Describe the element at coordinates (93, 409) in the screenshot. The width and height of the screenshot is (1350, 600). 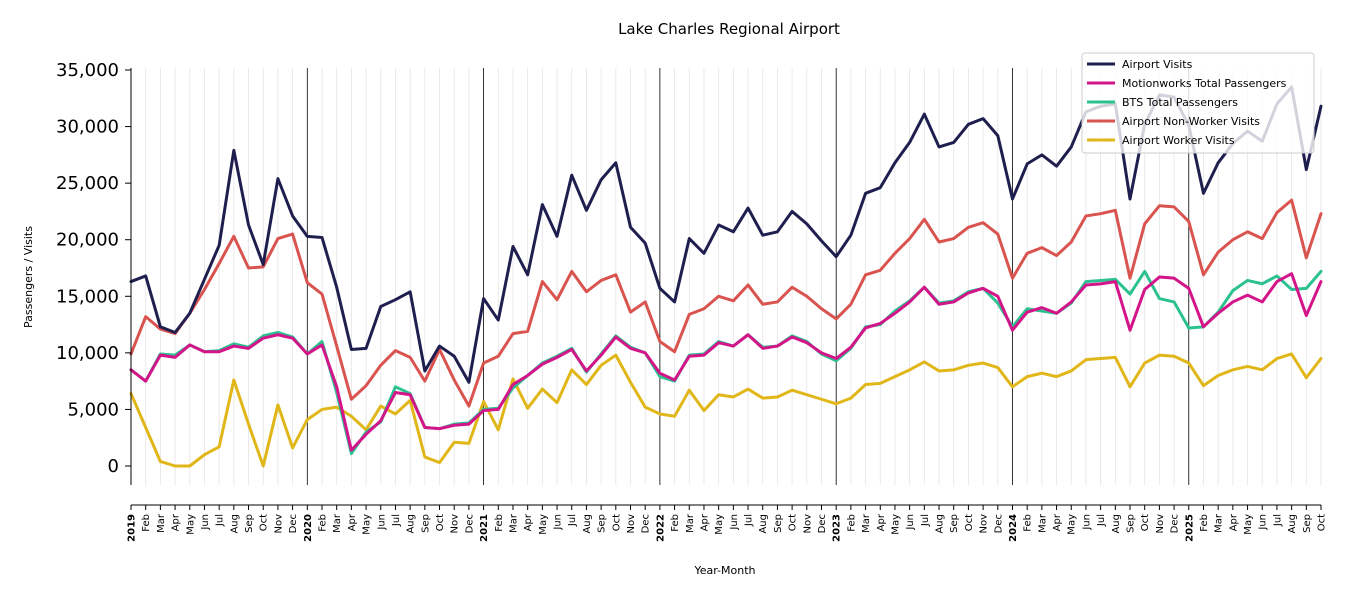
I see `y-tick-label: 5,000` at that location.